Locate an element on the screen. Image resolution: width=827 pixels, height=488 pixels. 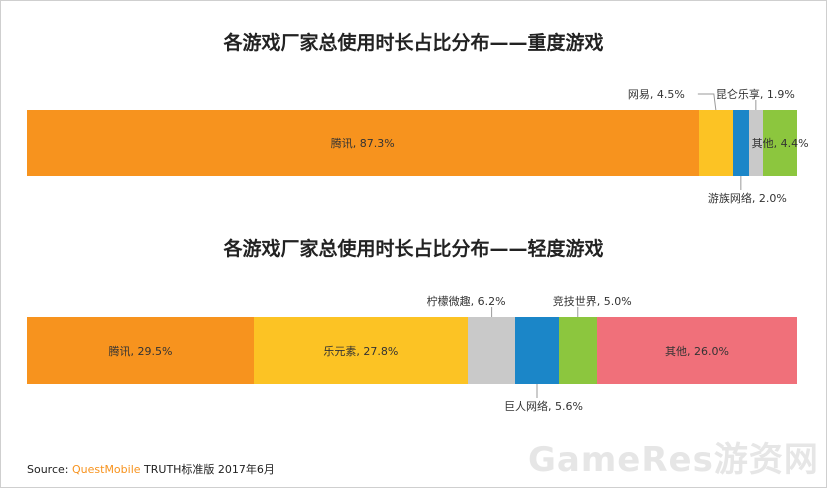
bar-segment-1-5: 其他, 26.0% is located at coordinates (696, 350).